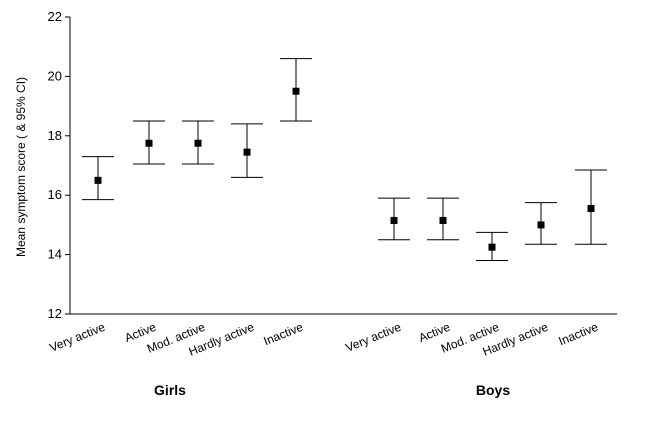 The image size is (648, 422). What do you see at coordinates (55, 75) in the screenshot?
I see `y-tick-label: 20` at bounding box center [55, 75].